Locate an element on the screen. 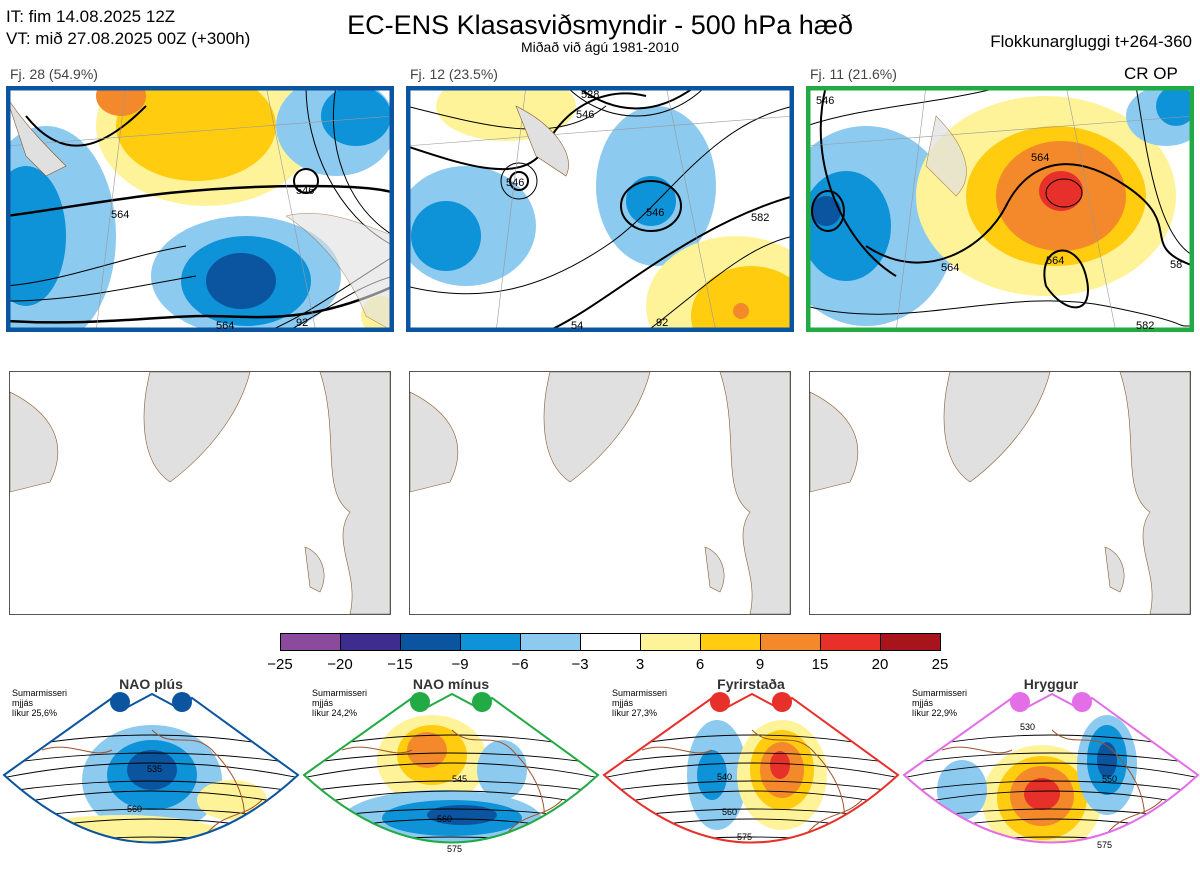  contour-label: 528 is located at coordinates (590, 95).